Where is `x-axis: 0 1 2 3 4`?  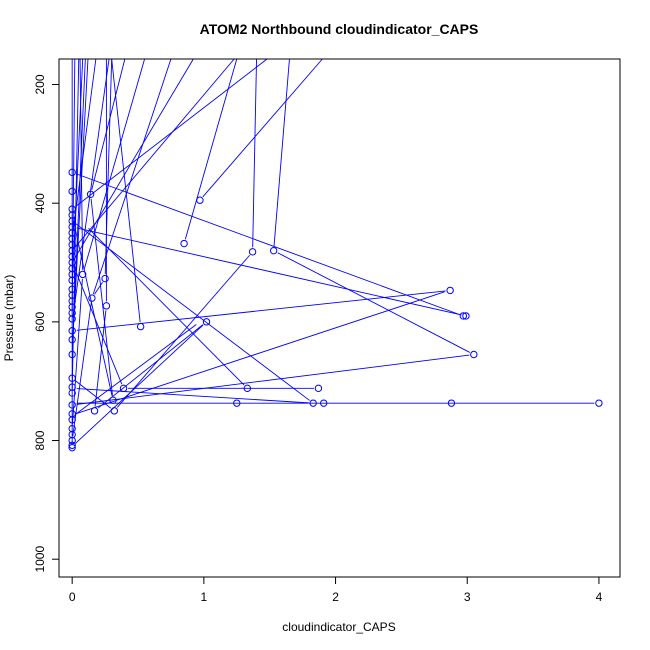 x-axis: 0 1 2 3 4 is located at coordinates (336, 590).